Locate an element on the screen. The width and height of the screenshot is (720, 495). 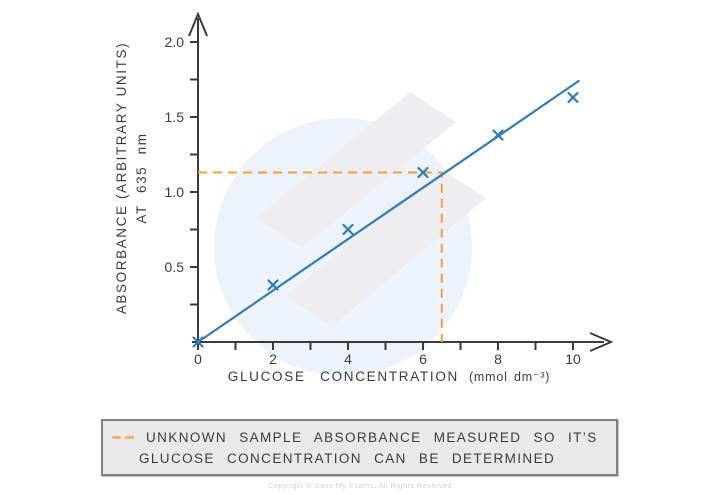
x-axis-label: GLUCOSE CONCENTRATION (mmol dm⁻³) is located at coordinates (389, 376).